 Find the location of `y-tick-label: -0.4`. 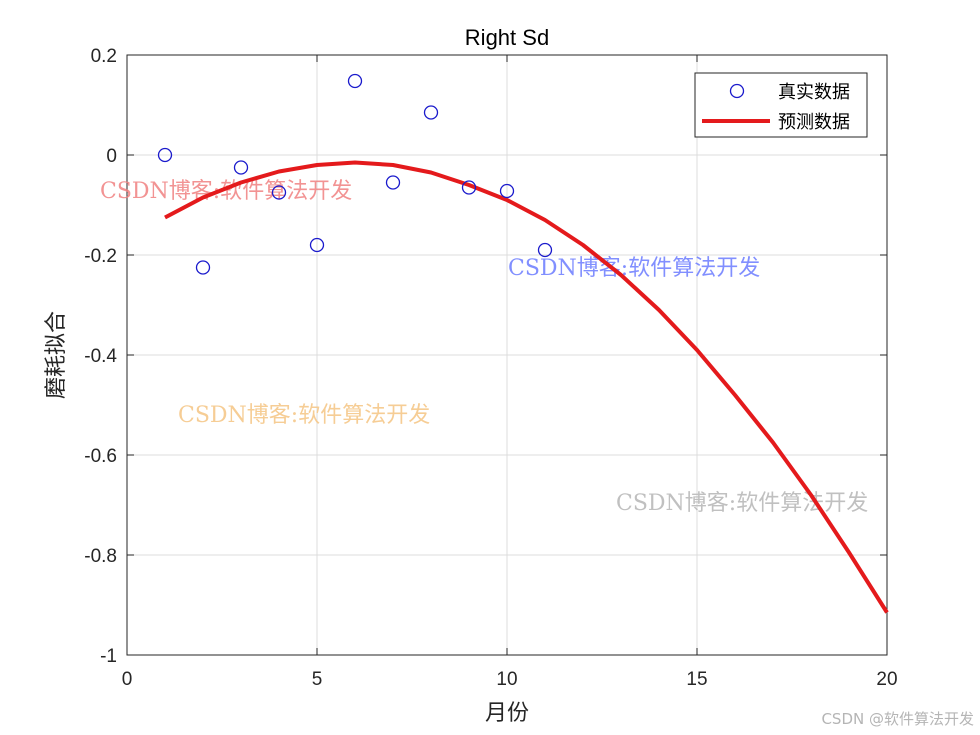

y-tick-label: -0.4 is located at coordinates (100, 356).